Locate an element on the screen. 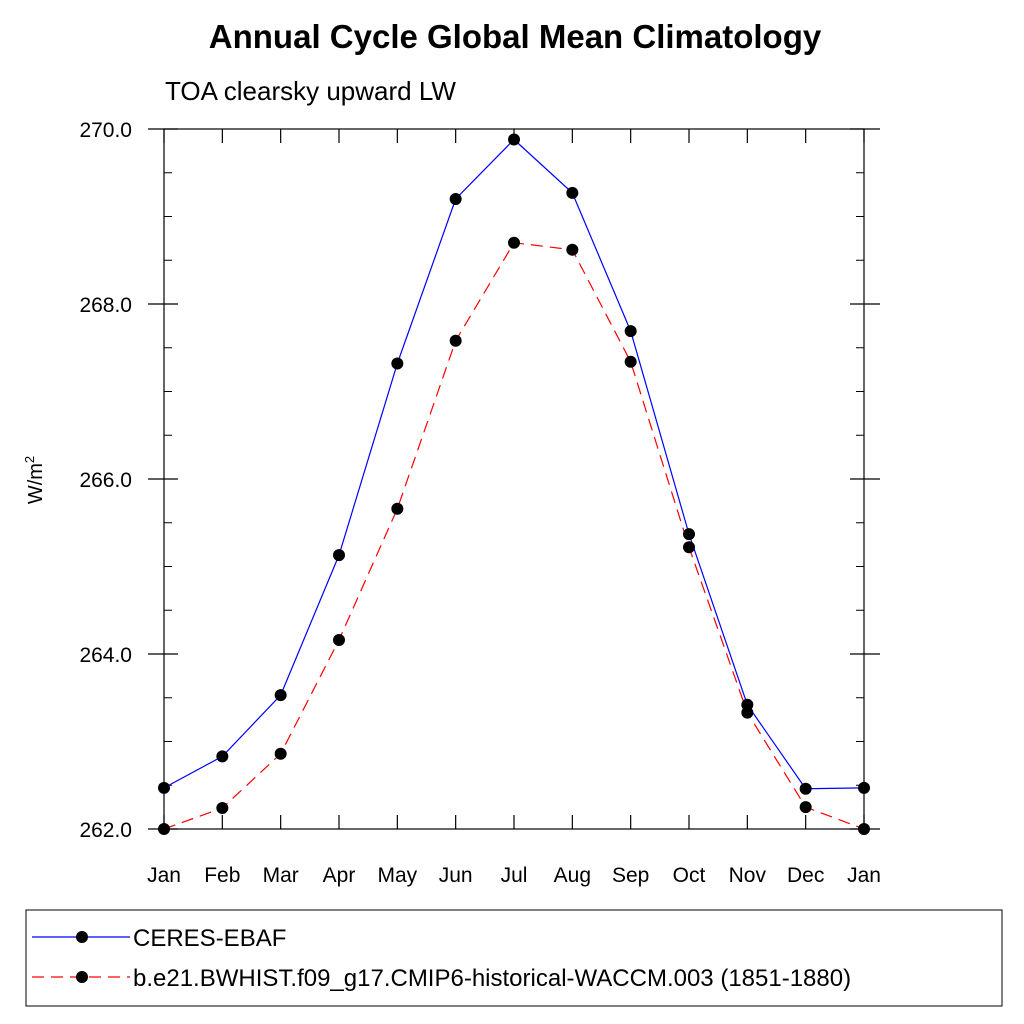 This screenshot has height=1024, width=1024. y-tick-label: 268.0 is located at coordinates (105, 305).